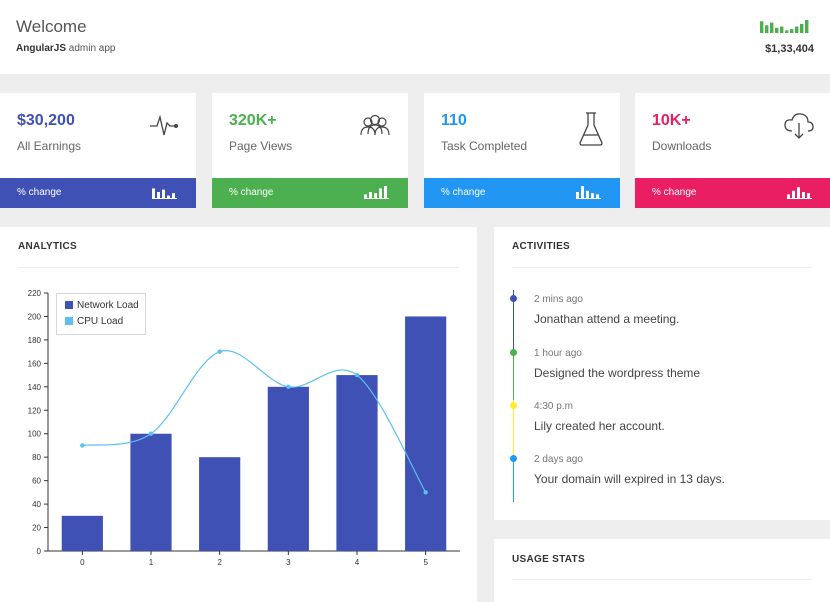  Describe the element at coordinates (454, 120) in the screenshot. I see `card-value: 110` at that location.